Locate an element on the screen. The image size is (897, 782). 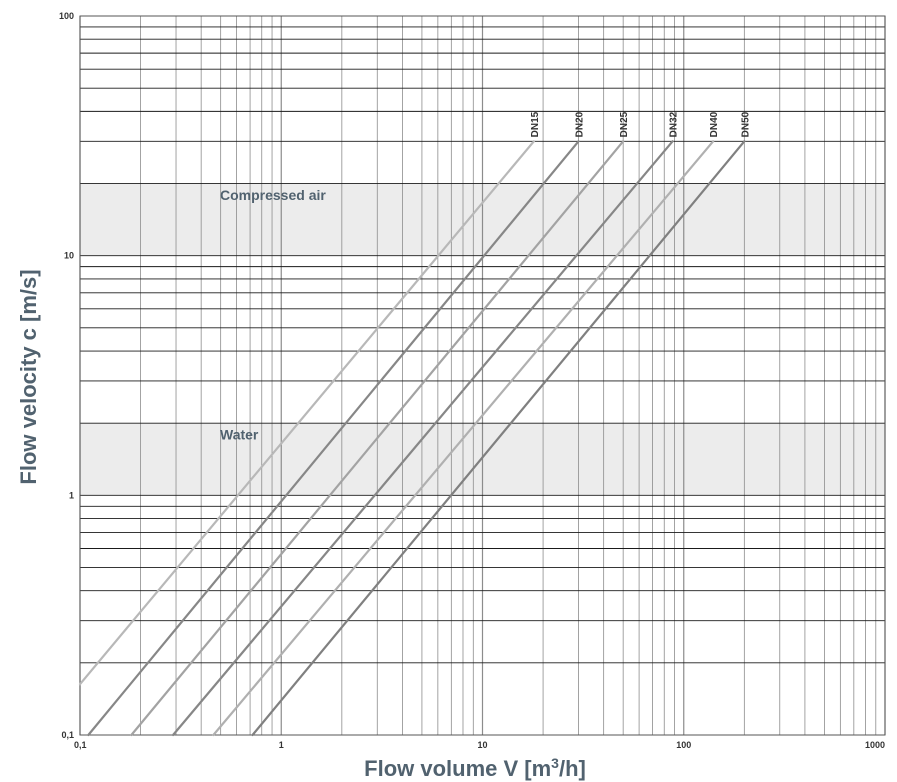
series-label-dn40: DN40 is located at coordinates (714, 124).